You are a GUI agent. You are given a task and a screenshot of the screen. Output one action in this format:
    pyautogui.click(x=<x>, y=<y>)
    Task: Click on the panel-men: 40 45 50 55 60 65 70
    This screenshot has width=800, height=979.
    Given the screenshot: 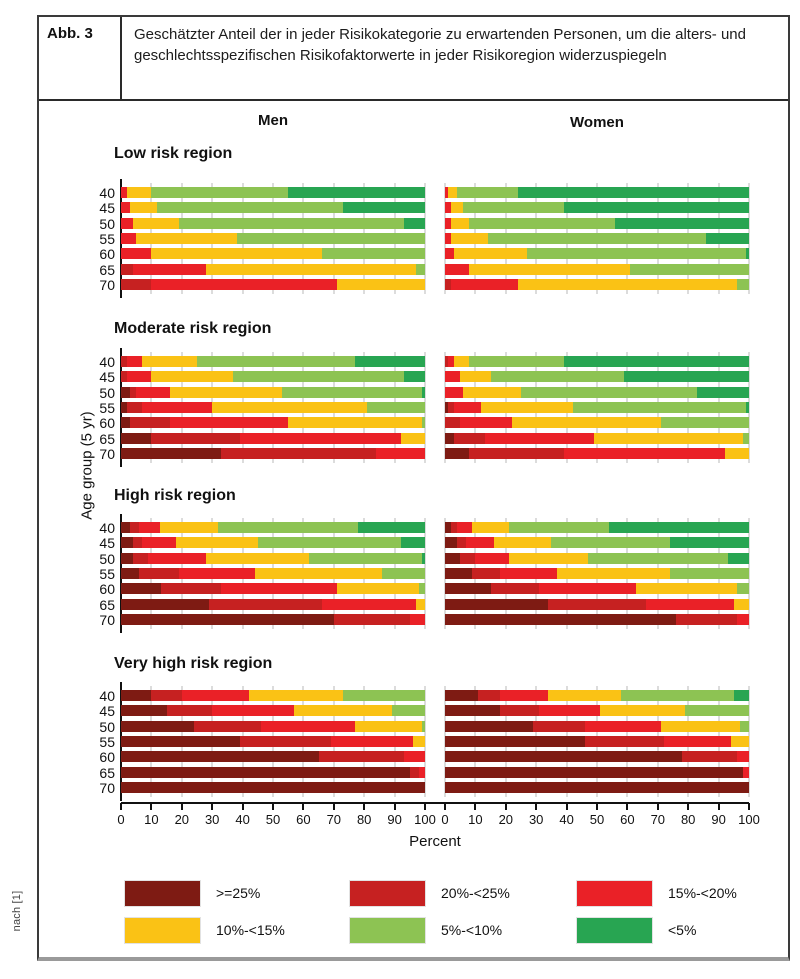 What is the action you would take?
    pyautogui.click(x=262, y=573)
    